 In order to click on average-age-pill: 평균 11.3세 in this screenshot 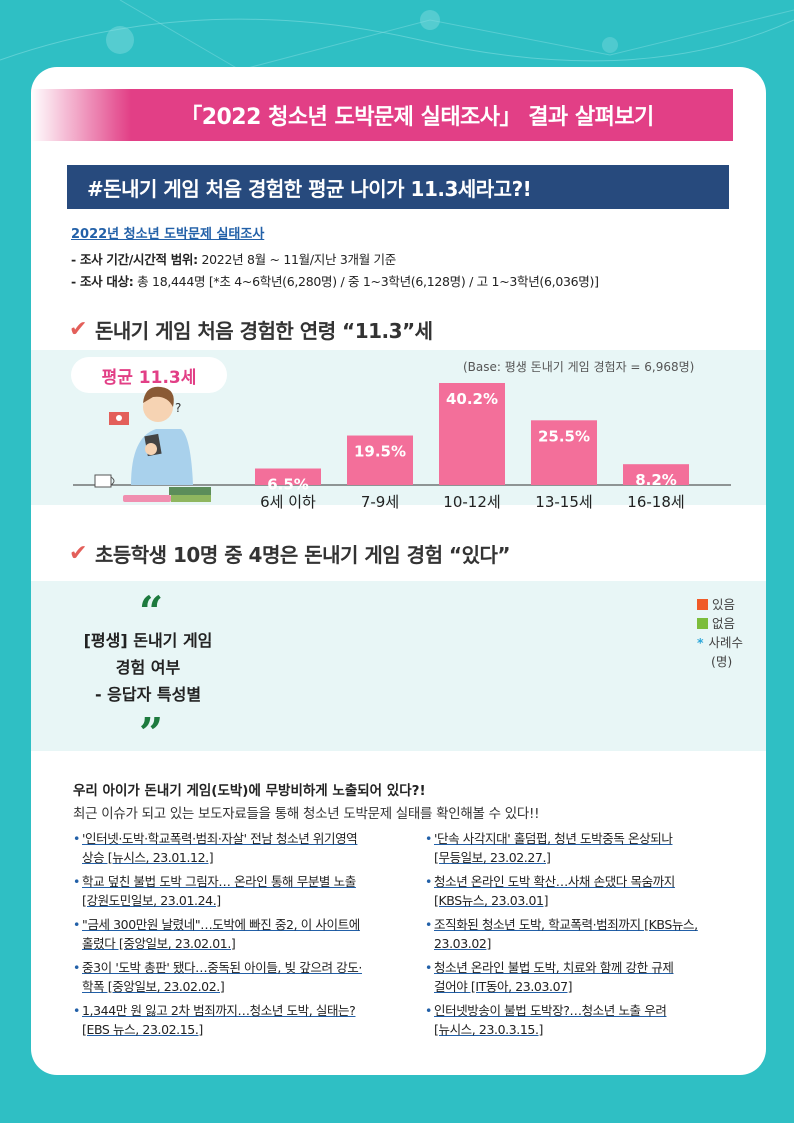, I will do `click(149, 375)`.